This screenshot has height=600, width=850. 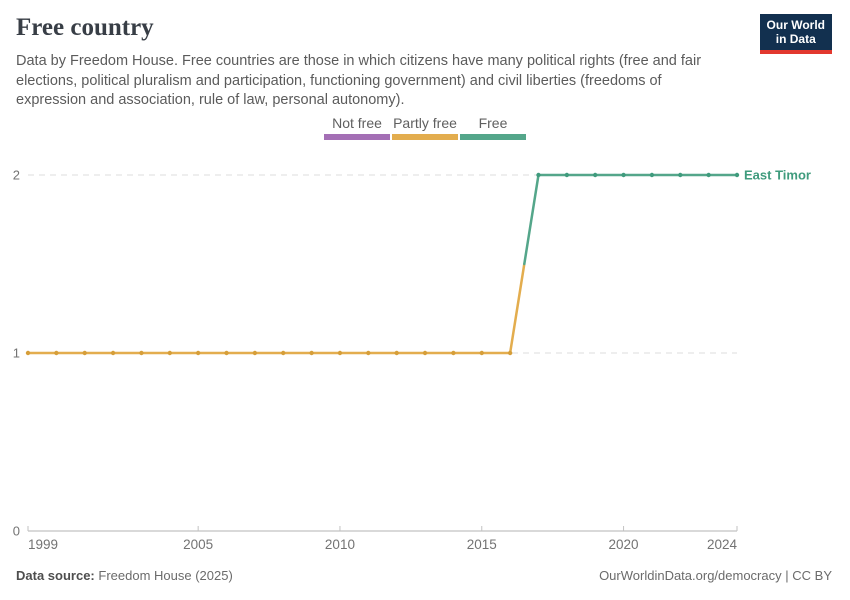 What do you see at coordinates (165, 575) in the screenshot?
I see `data-source-value: Freedom House (2025)` at bounding box center [165, 575].